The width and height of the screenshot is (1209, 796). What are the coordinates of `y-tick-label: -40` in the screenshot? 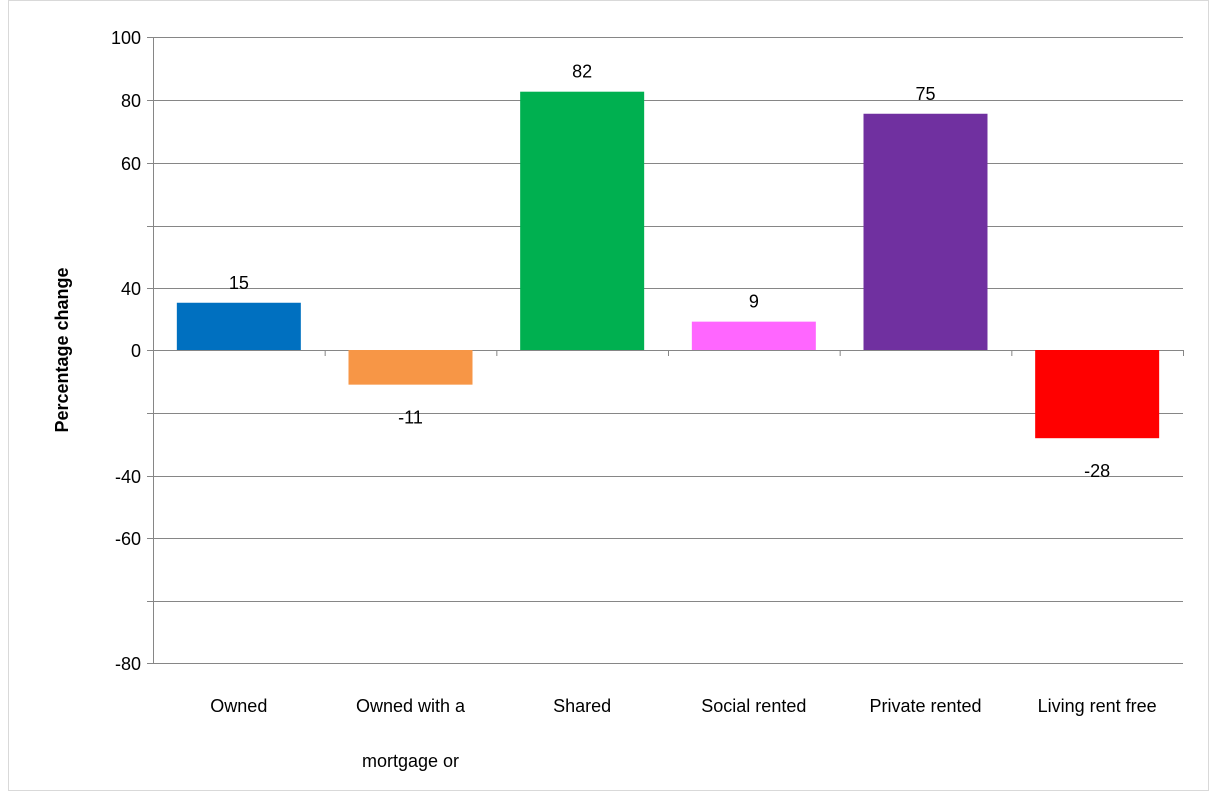 It's located at (128, 477).